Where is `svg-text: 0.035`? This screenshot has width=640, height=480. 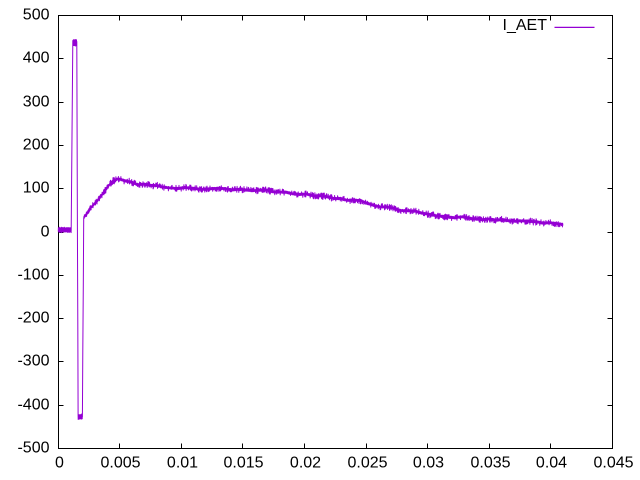
svg-text: 0.035 is located at coordinates (490, 463).